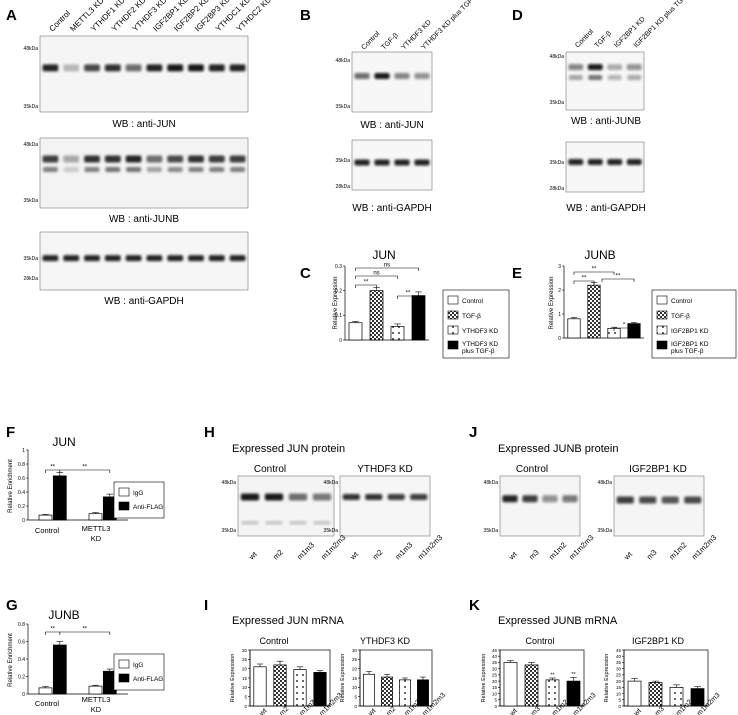  Describe the element at coordinates (144, 219) in the screenshot. I see `blot-label: WB : anti-JUNB` at that location.